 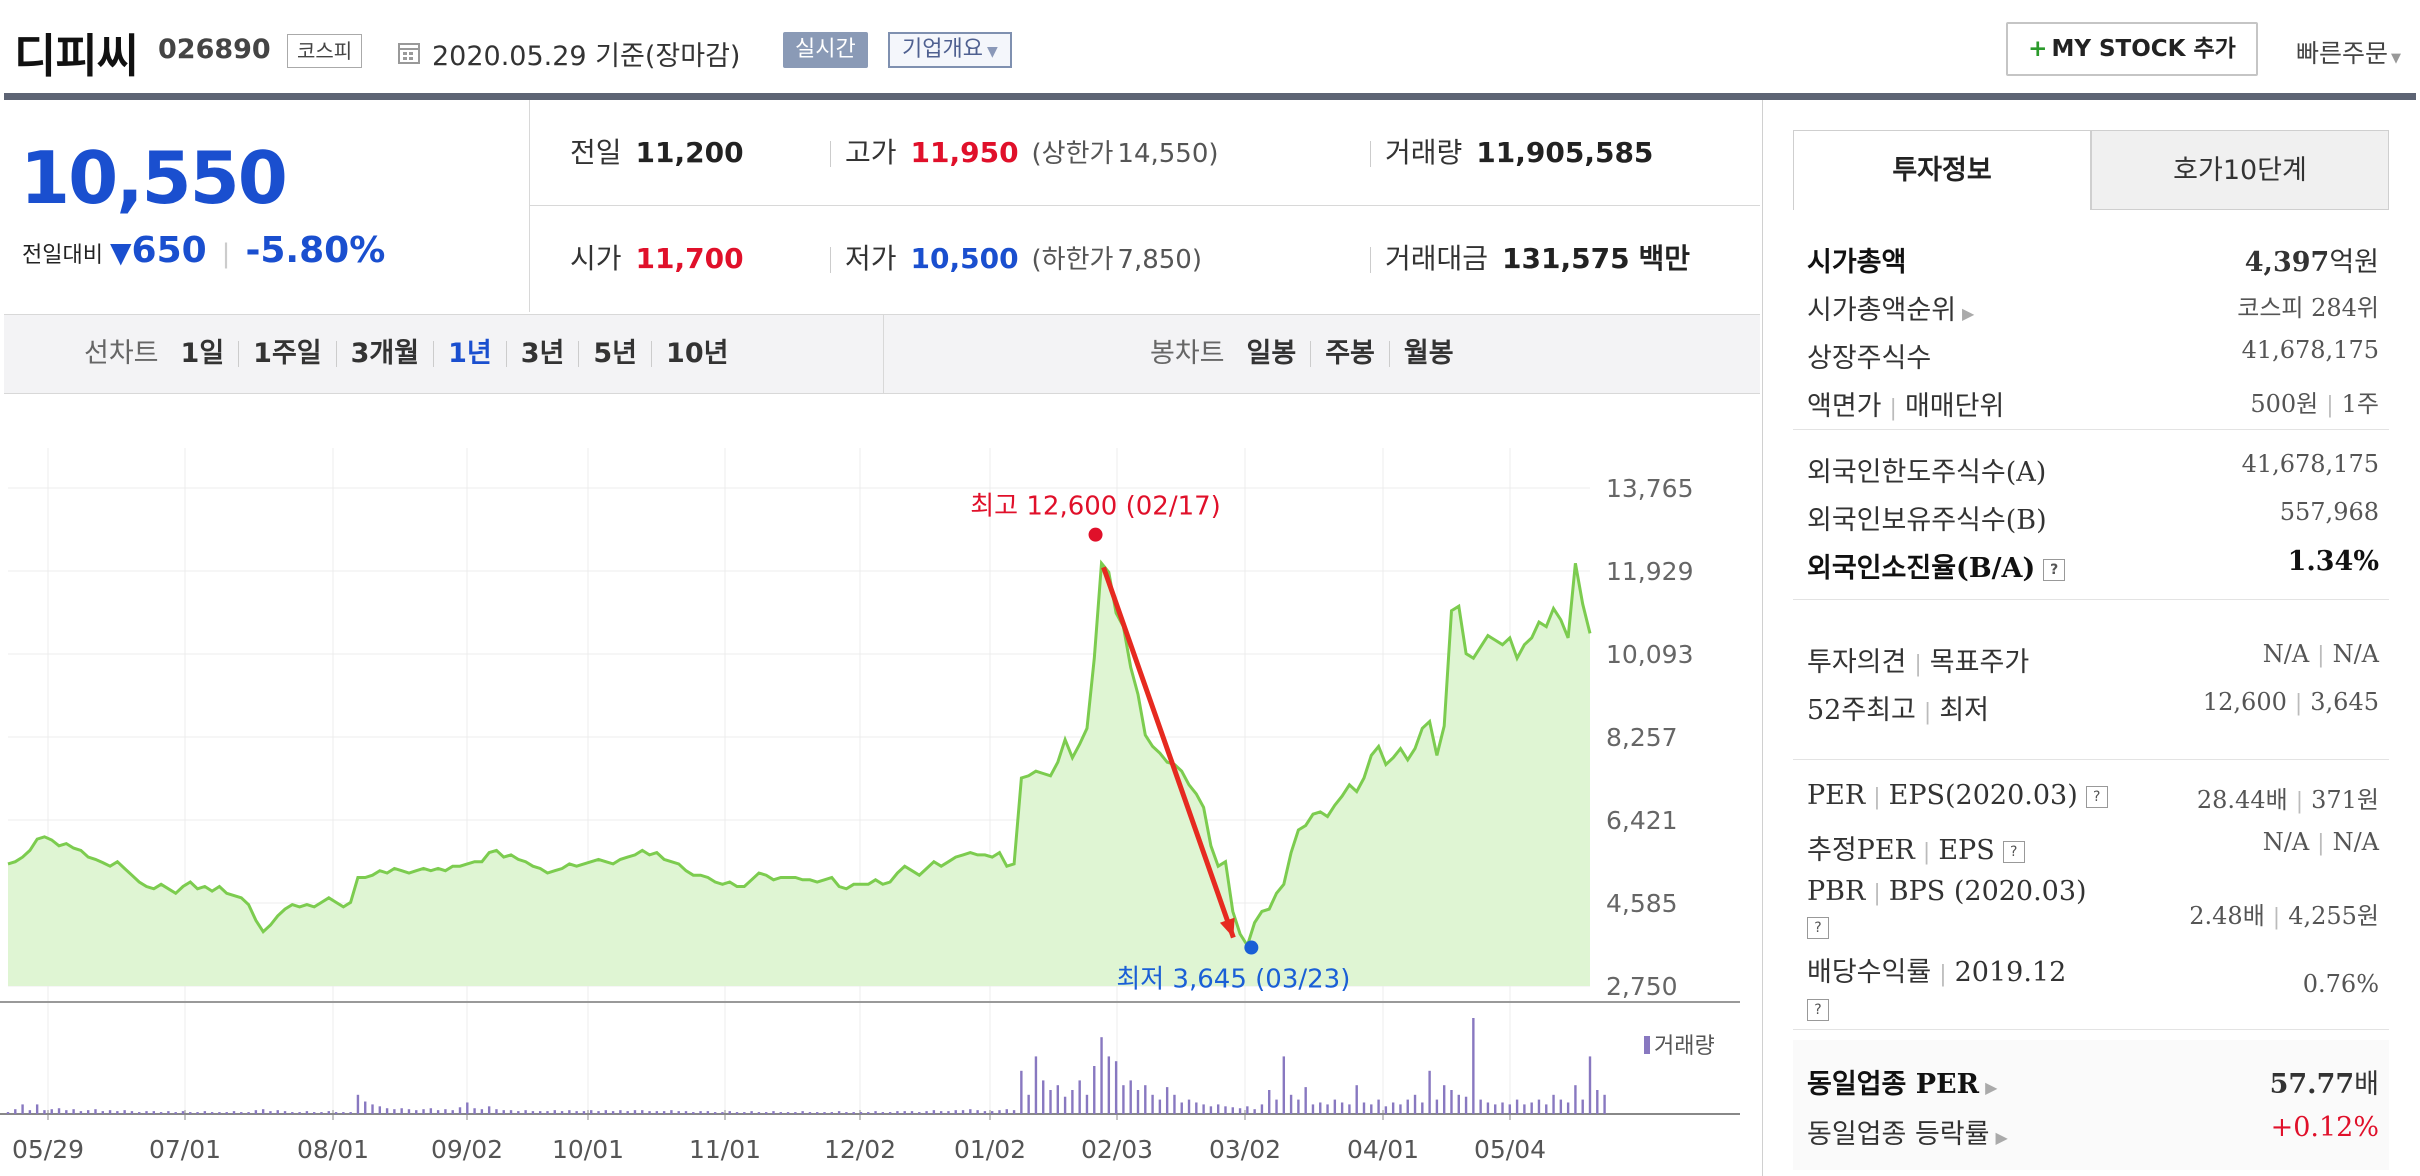 What do you see at coordinates (825, 50) in the screenshot?
I see `realtime-button: 실시간` at bounding box center [825, 50].